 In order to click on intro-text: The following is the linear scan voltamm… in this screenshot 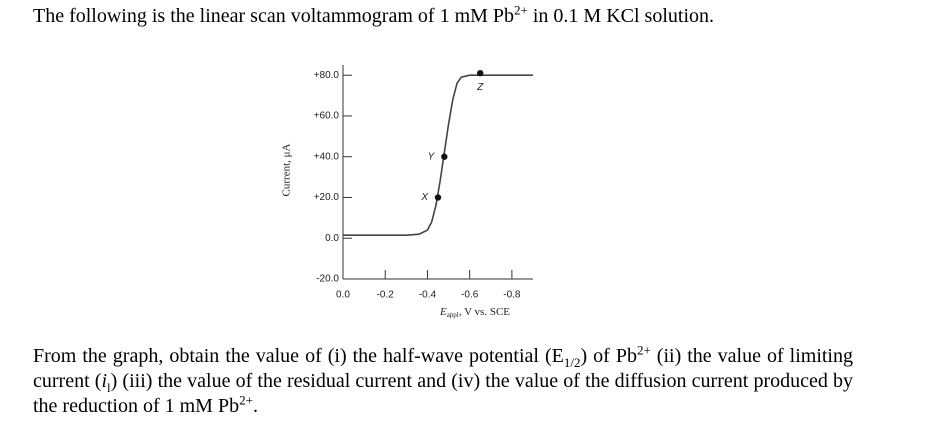, I will do `click(374, 15)`.